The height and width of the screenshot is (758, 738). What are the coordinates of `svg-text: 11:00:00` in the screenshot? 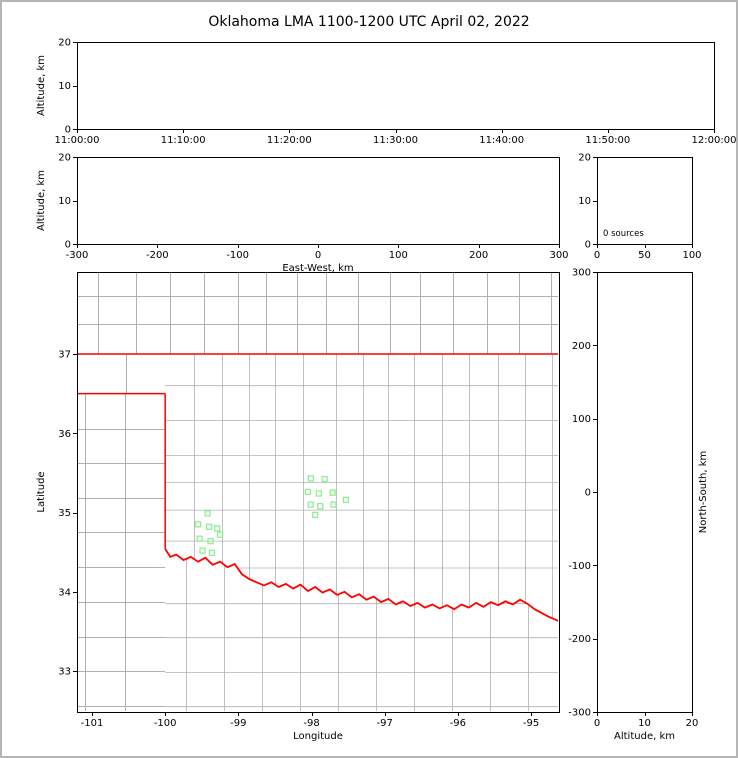 It's located at (77, 140).